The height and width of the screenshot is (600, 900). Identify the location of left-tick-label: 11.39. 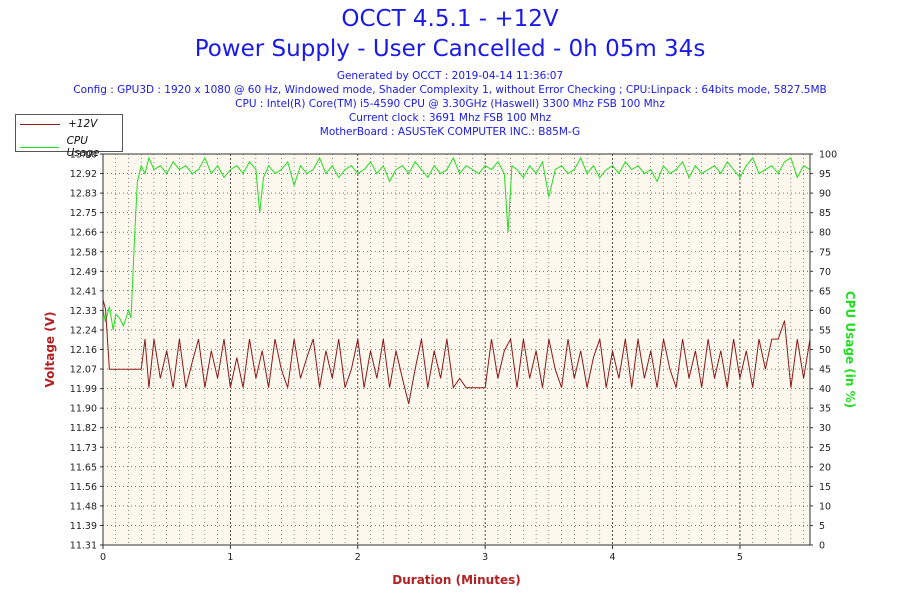
(83, 526).